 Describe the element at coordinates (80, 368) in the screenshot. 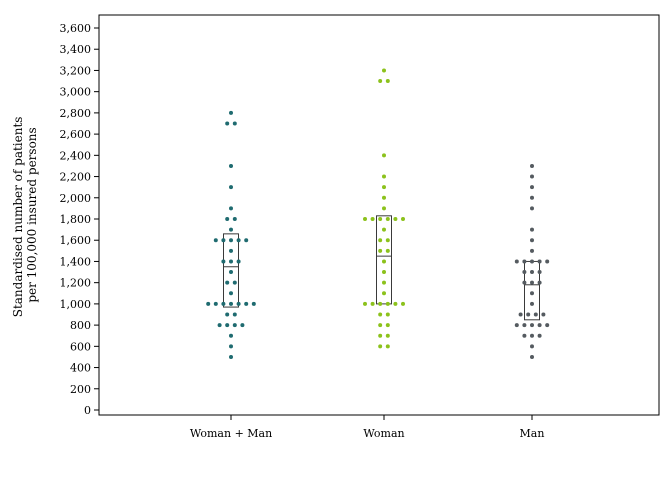

I see `y-tick-label: 400` at that location.